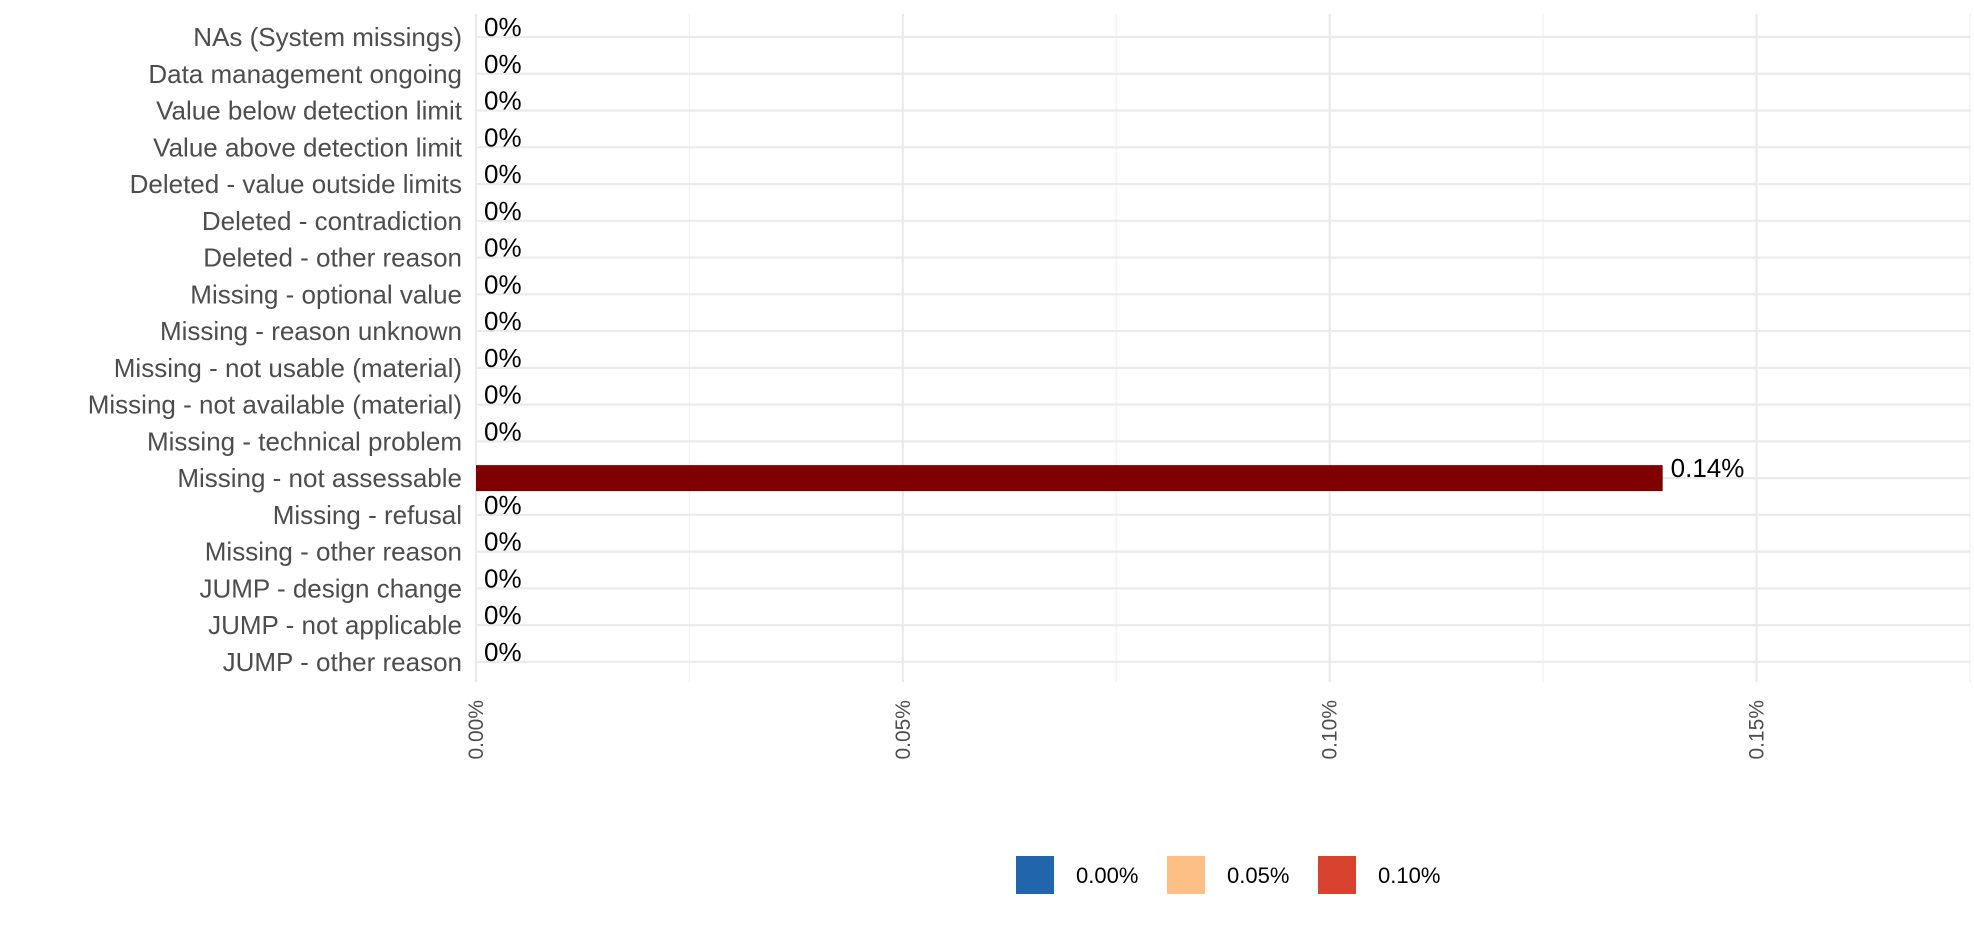 The image size is (1974, 932). What do you see at coordinates (332, 258) in the screenshot?
I see `category-label: Deleted - other reason` at bounding box center [332, 258].